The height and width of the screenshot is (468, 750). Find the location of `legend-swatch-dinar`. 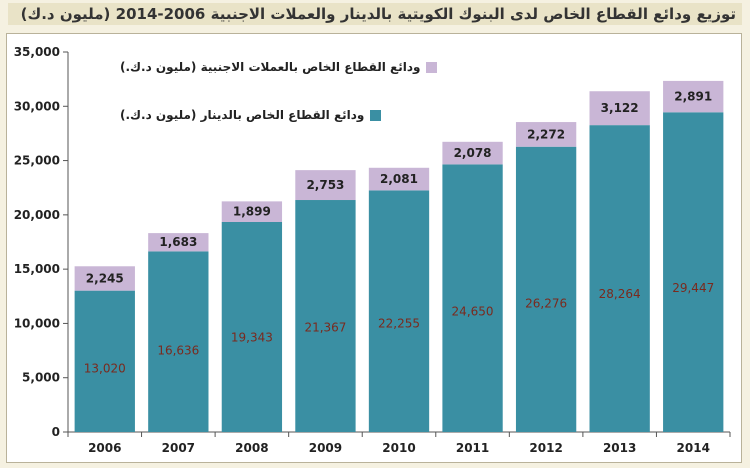

legend-swatch-dinar is located at coordinates (376, 115).